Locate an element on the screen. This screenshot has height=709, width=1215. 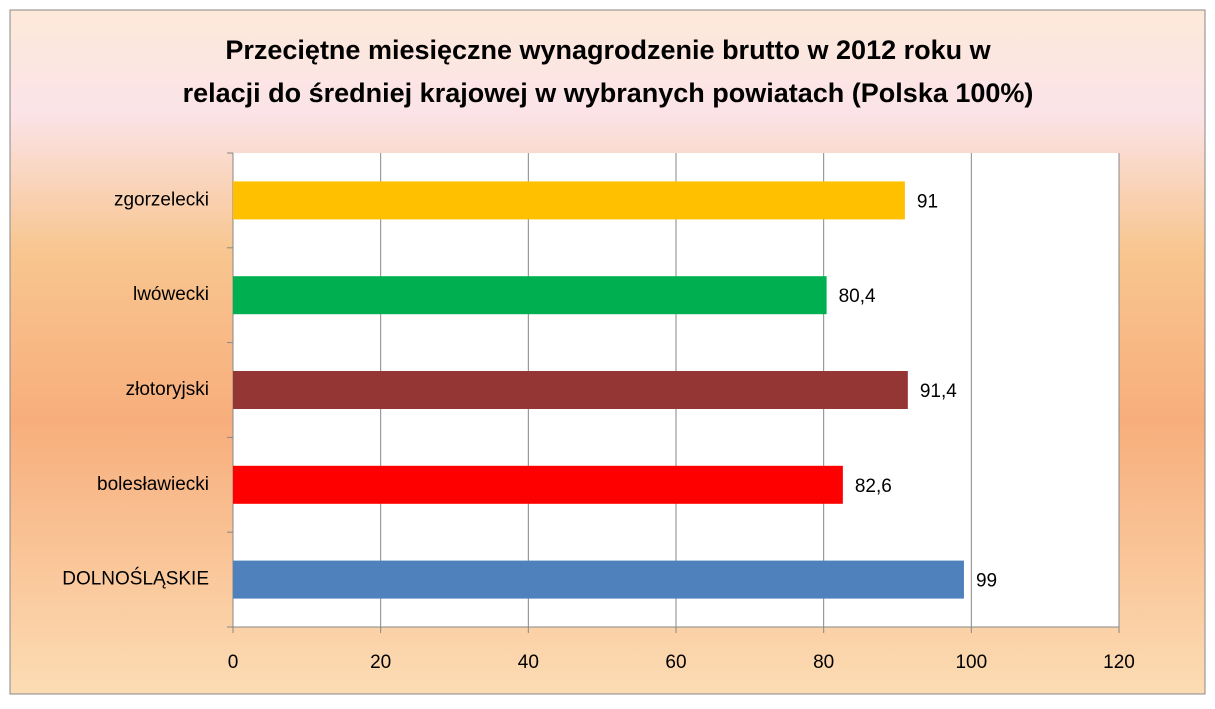
x-tick-label: 120 is located at coordinates (1119, 662).